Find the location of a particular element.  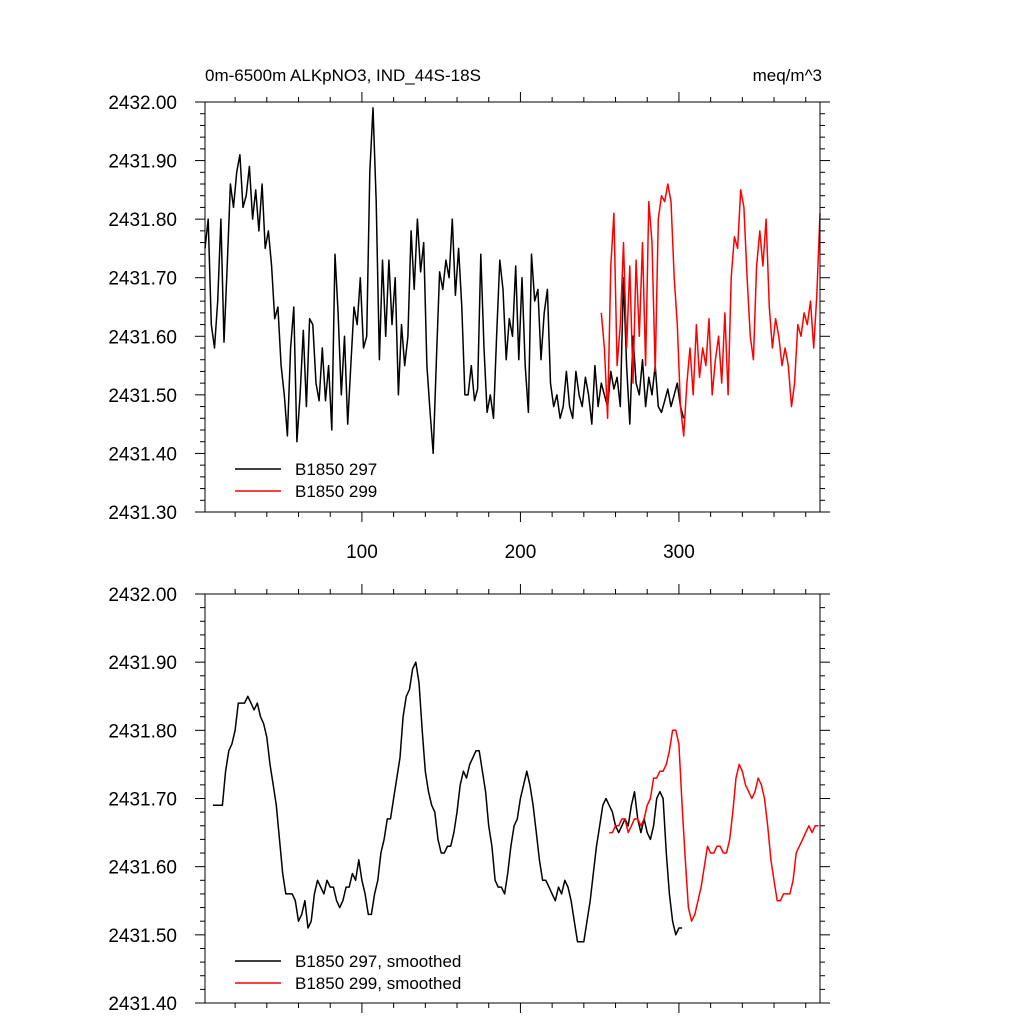

top-ytick-label: 2431.80 is located at coordinates (142, 220).